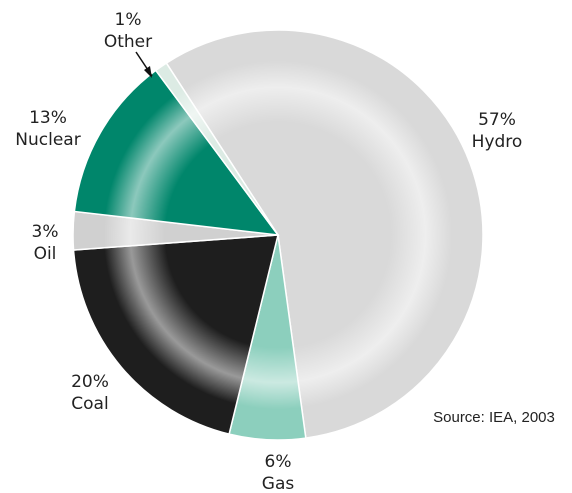  Describe the element at coordinates (45, 254) in the screenshot. I see `category-label: Oil` at that location.